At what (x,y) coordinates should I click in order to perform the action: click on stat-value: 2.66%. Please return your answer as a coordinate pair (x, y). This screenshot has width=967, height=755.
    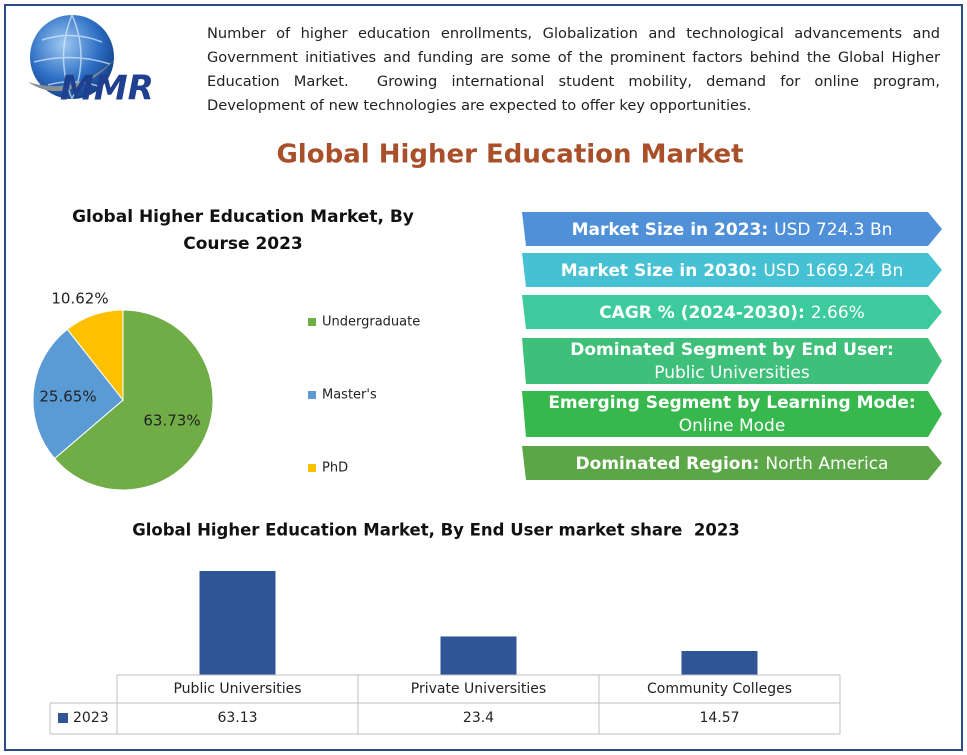
    Looking at the image, I should click on (838, 313).